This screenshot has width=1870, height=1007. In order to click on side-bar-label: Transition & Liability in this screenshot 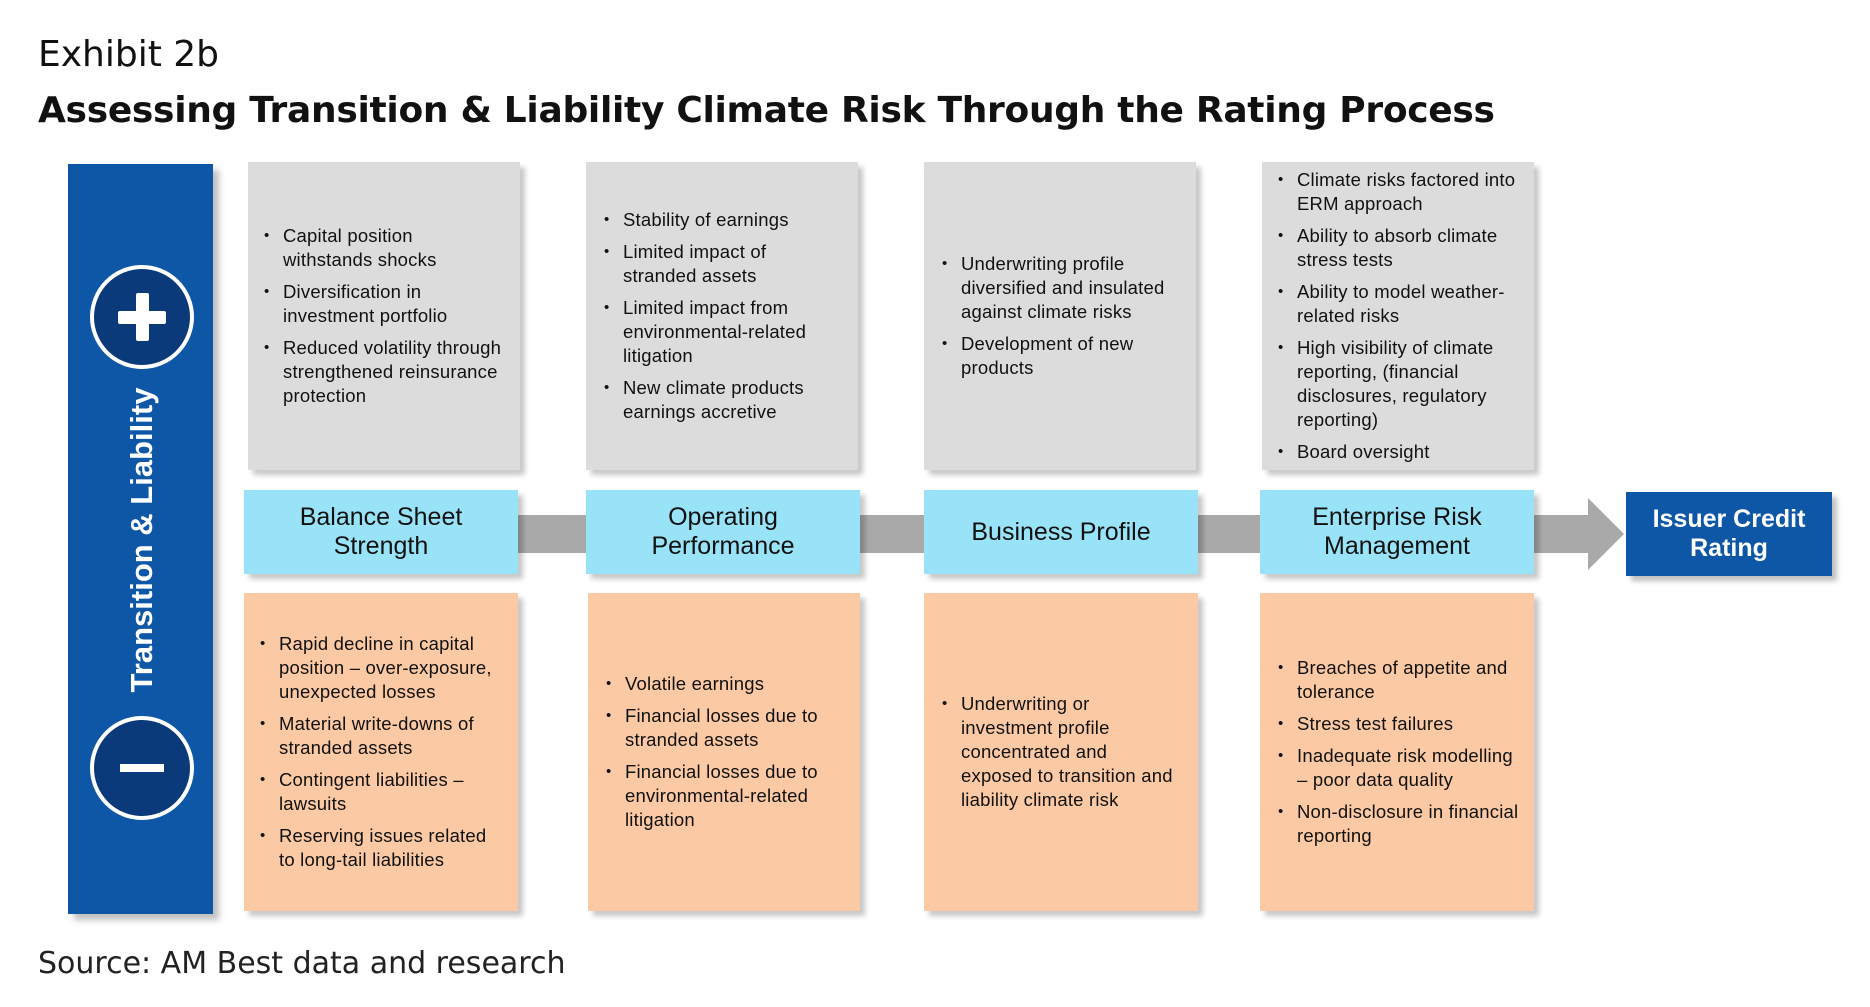, I will do `click(141, 540)`.